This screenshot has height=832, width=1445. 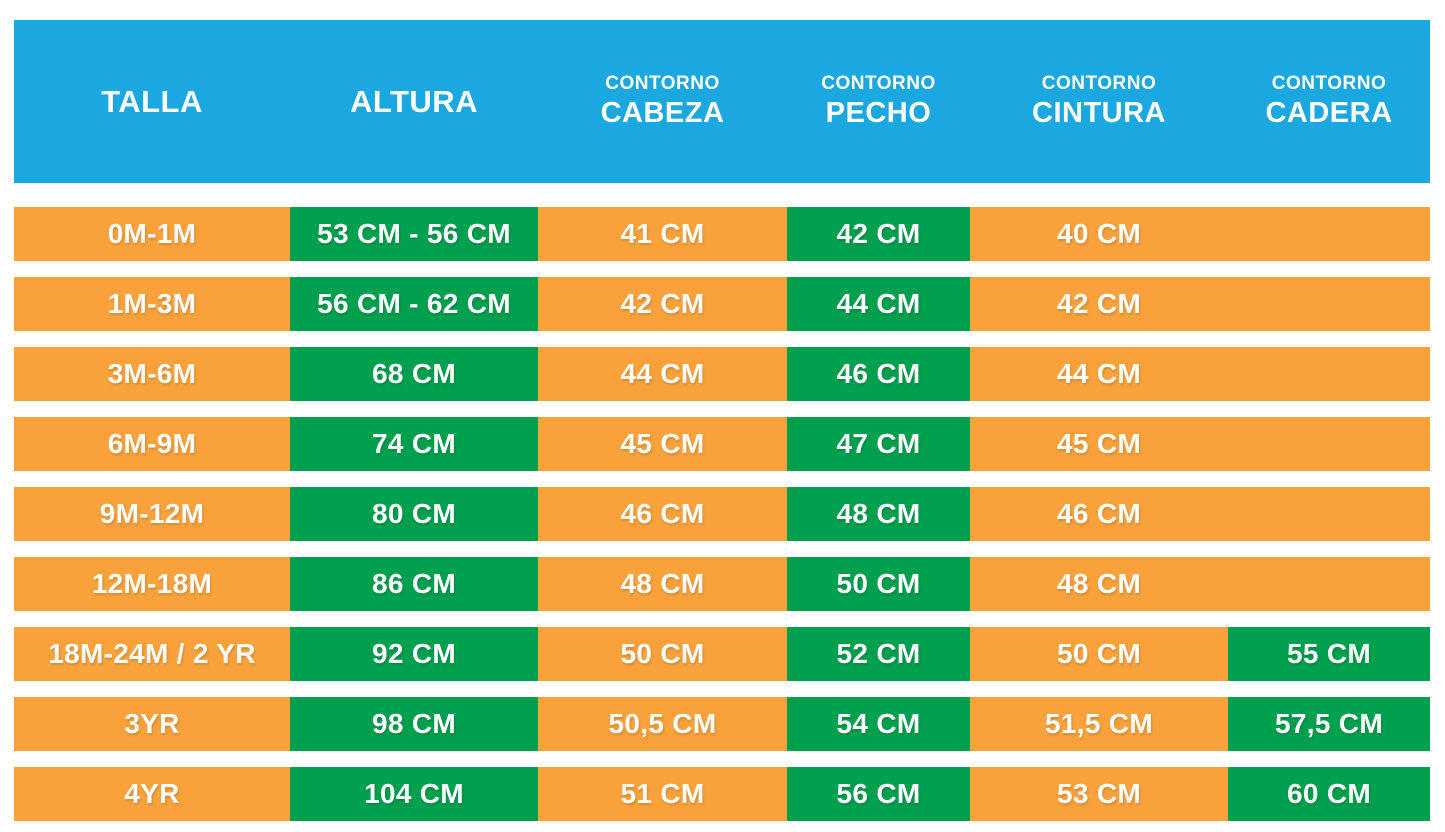 I want to click on table-cell: 3YR, so click(x=152, y=724).